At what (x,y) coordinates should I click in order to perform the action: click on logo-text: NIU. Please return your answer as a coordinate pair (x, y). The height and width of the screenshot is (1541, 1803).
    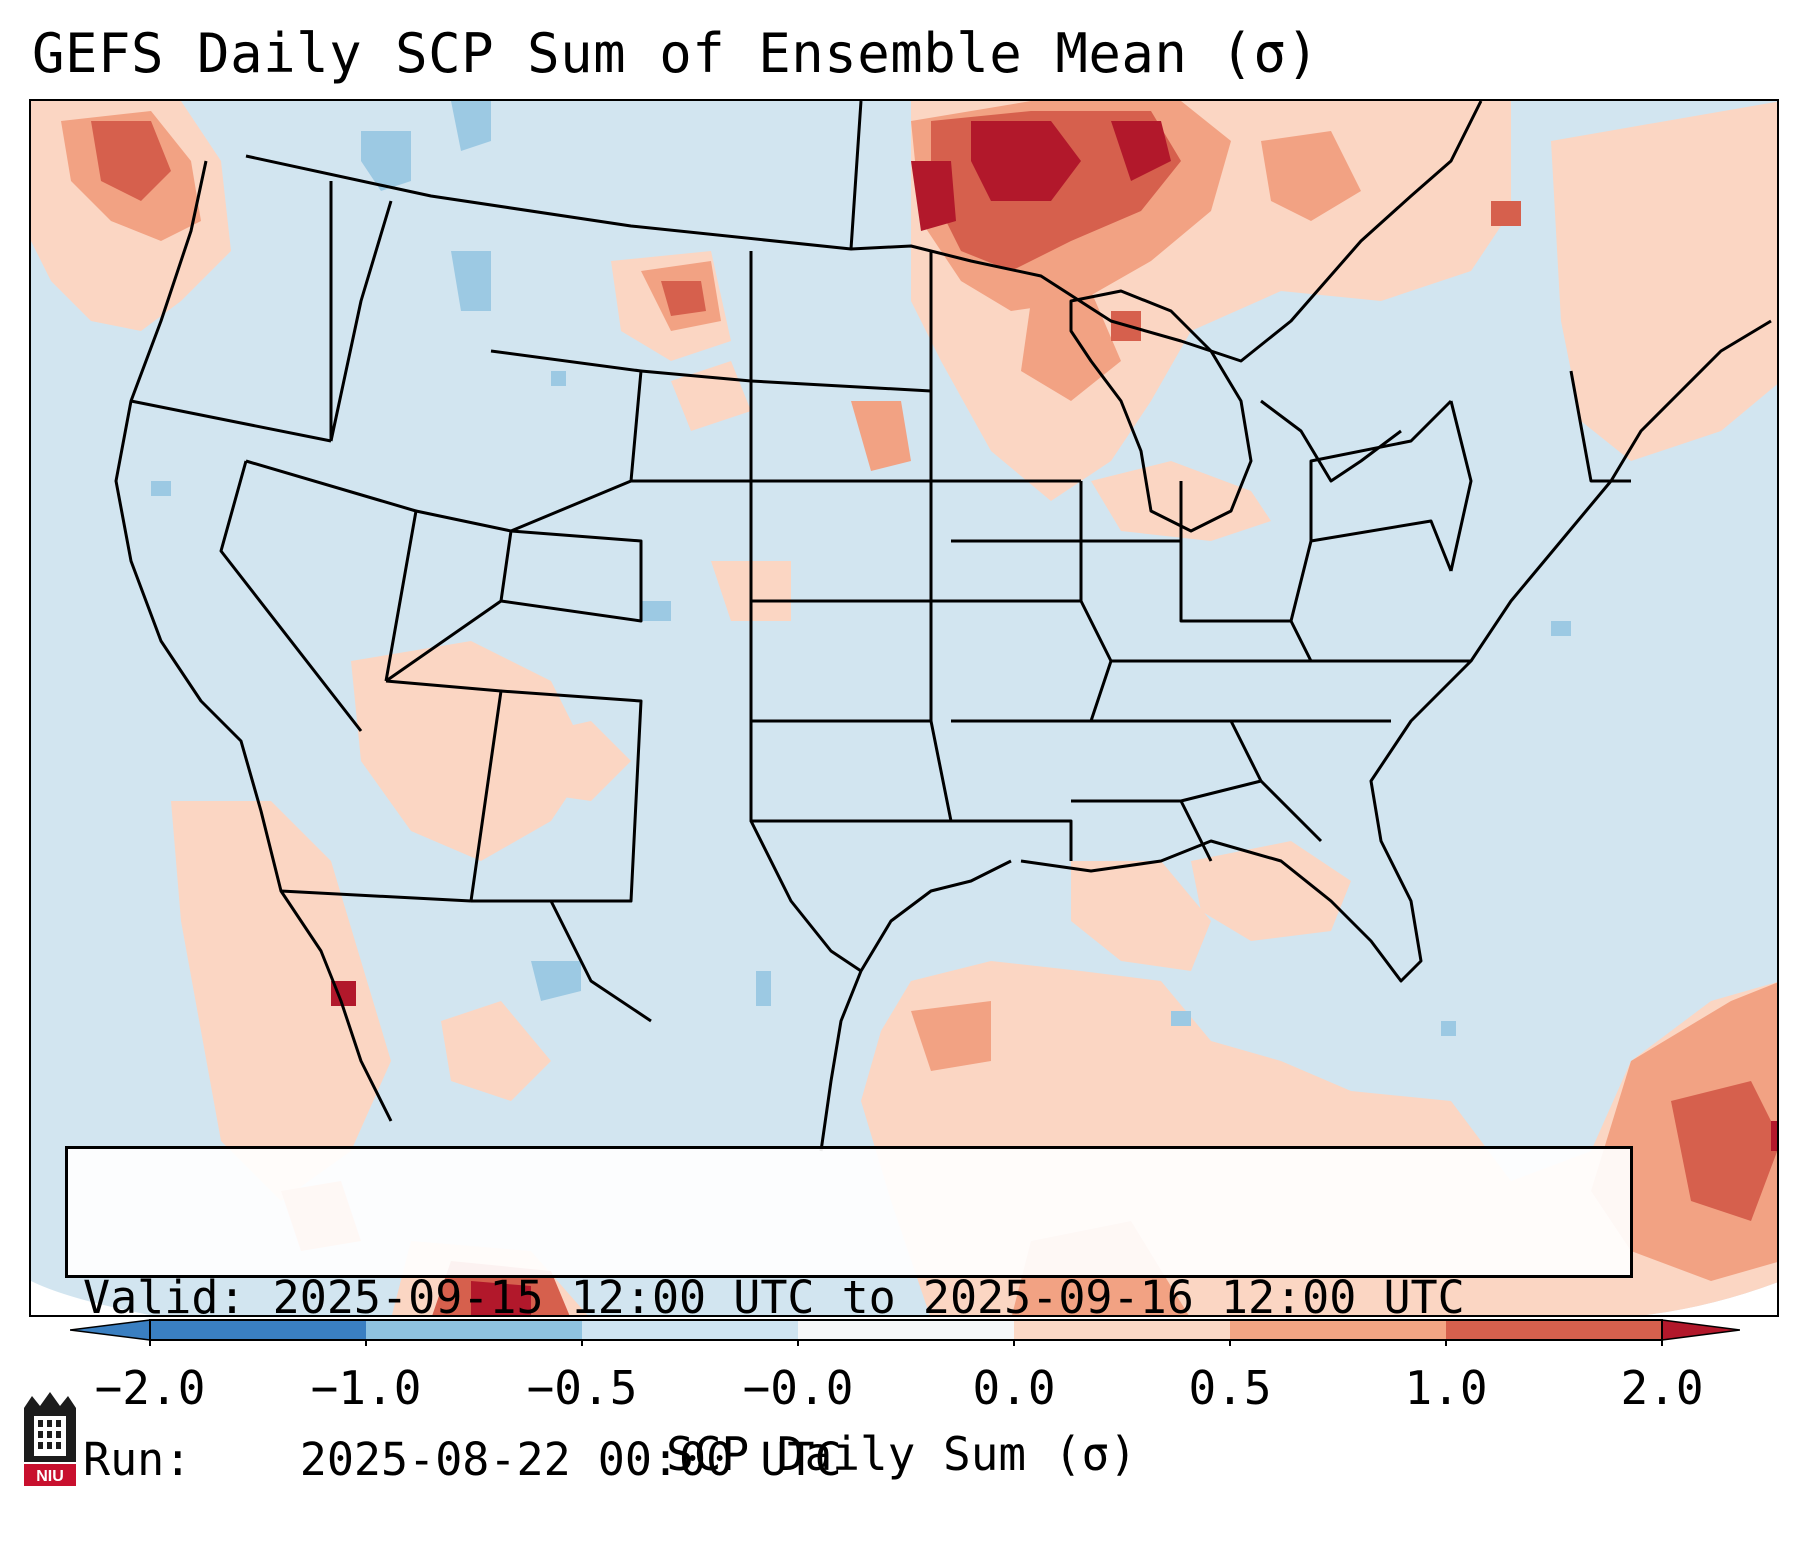
    Looking at the image, I should click on (50, 1476).